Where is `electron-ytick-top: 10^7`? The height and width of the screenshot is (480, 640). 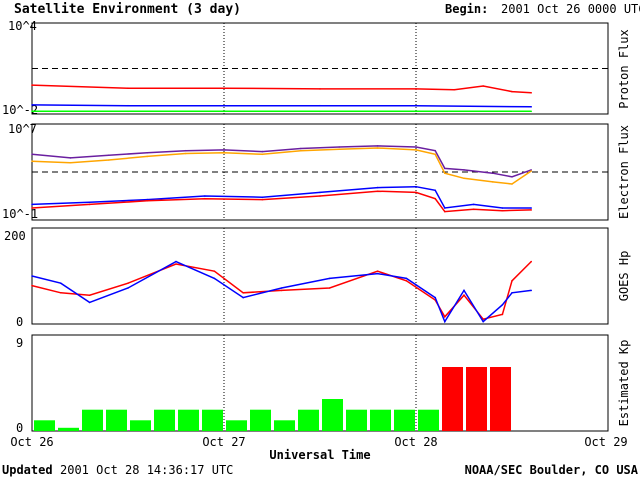 electron-ytick-top: 10^7 is located at coordinates (22, 129).